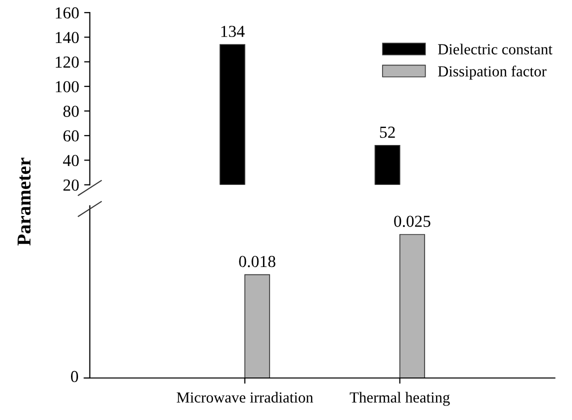 Image resolution: width=572 pixels, height=420 pixels. What do you see at coordinates (245, 397) in the screenshot?
I see `x-tick-label: Microwave irradiation` at bounding box center [245, 397].